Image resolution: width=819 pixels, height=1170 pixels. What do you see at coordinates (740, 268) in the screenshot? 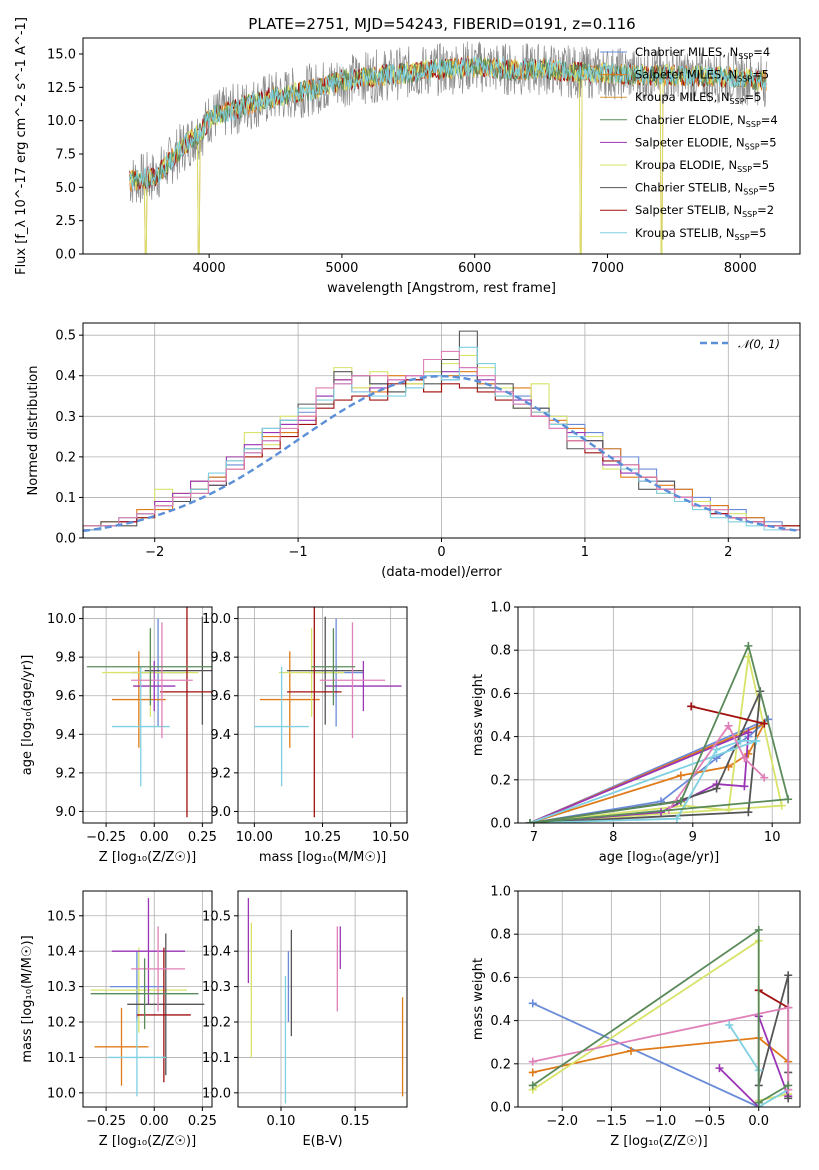
I see `x-tick-label: 8000` at bounding box center [740, 268].